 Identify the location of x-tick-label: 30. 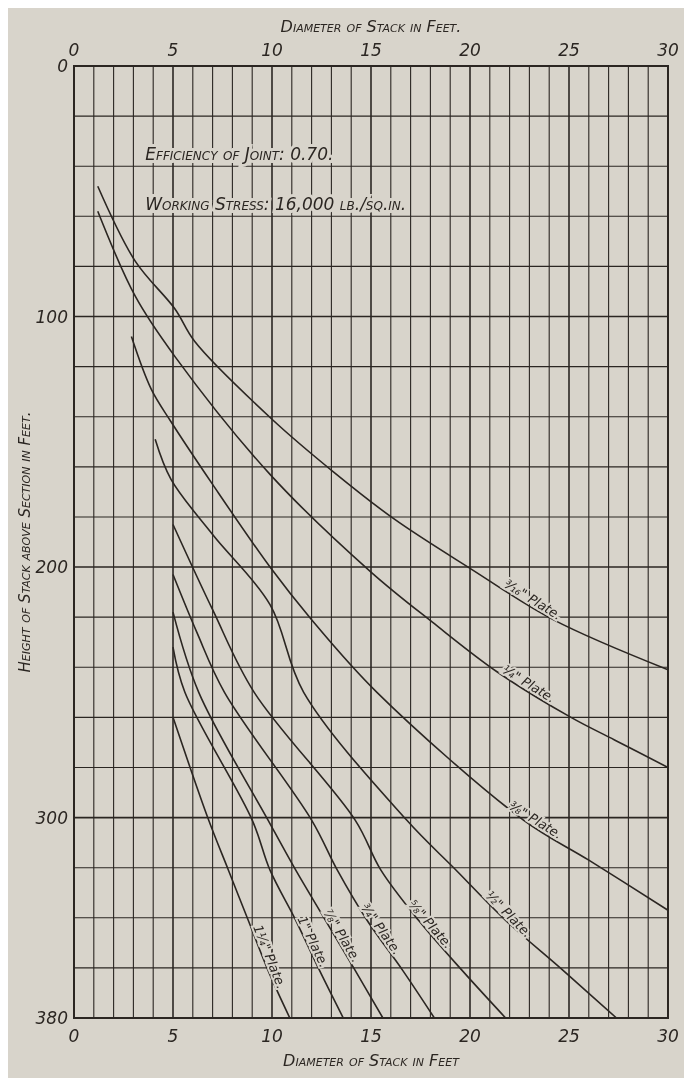
(668, 50).